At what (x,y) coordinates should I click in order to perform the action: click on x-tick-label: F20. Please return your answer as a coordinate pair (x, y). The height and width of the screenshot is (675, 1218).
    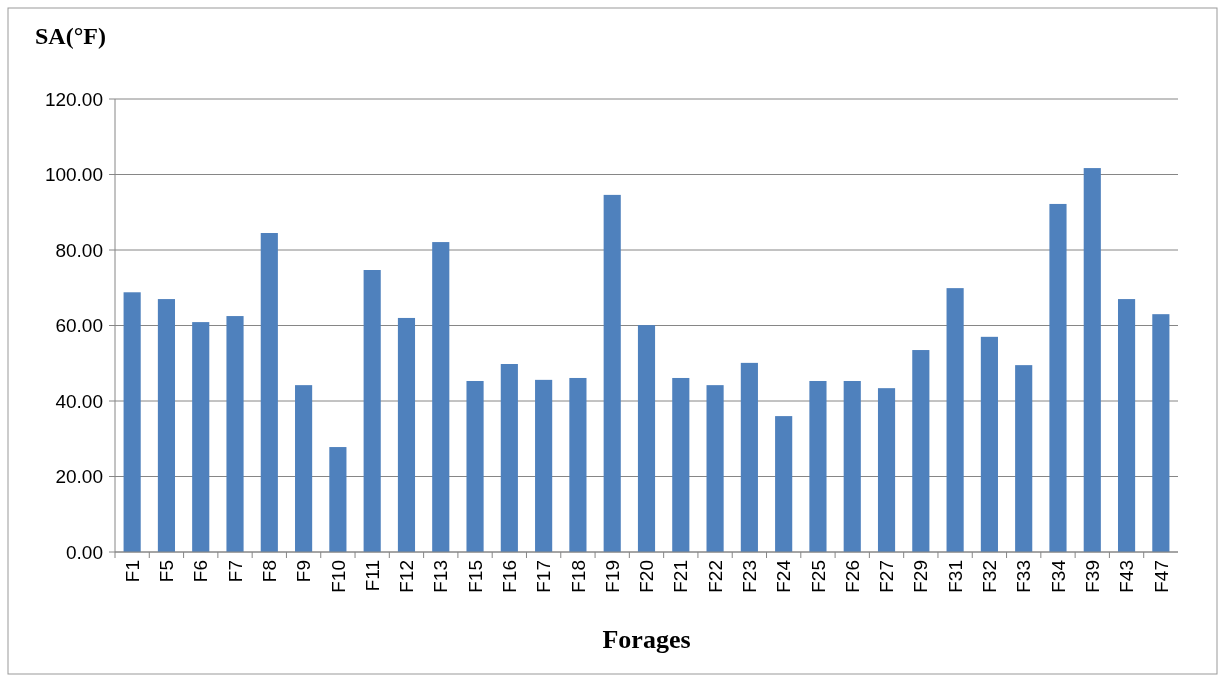
    Looking at the image, I should click on (647, 576).